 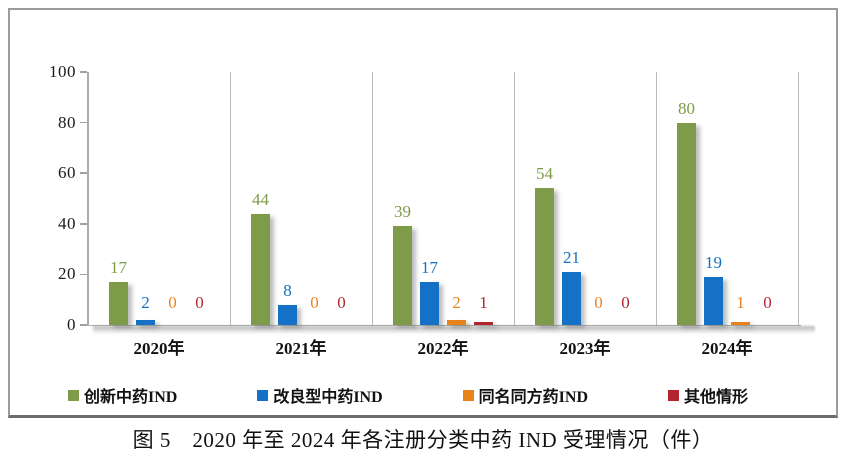 I want to click on x-axis-label: 2020年, so click(x=159, y=348).